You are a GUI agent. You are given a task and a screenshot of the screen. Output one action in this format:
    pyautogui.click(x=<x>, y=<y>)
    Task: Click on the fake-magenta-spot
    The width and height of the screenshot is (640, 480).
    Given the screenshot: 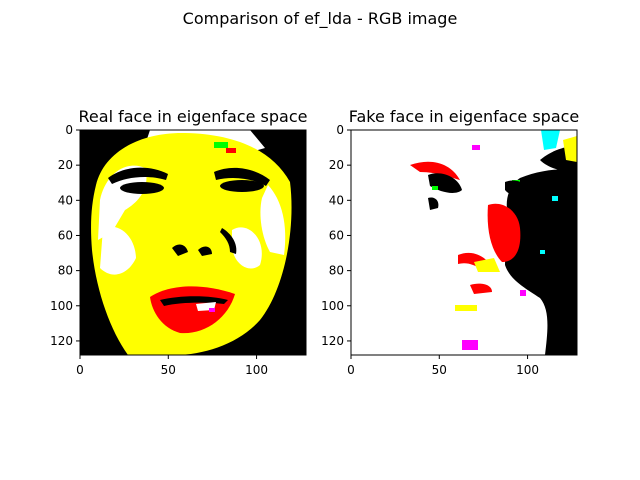 What is the action you would take?
    pyautogui.click(x=470, y=345)
    